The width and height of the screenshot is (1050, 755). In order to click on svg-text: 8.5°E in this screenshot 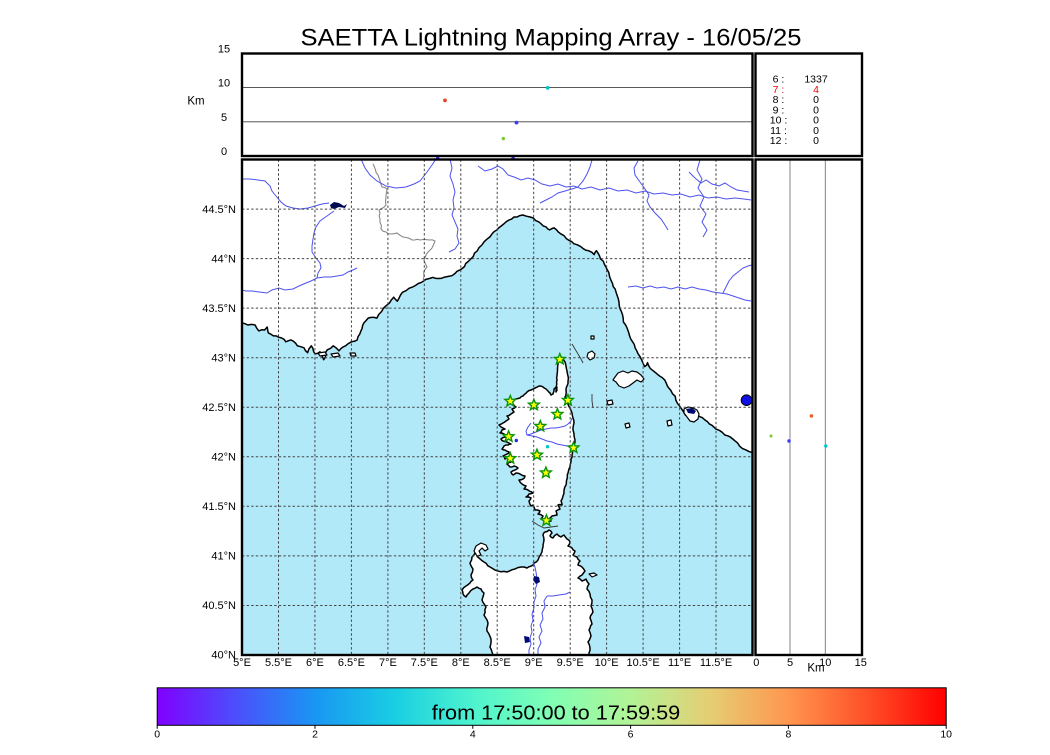, I will do `click(497, 663)`.